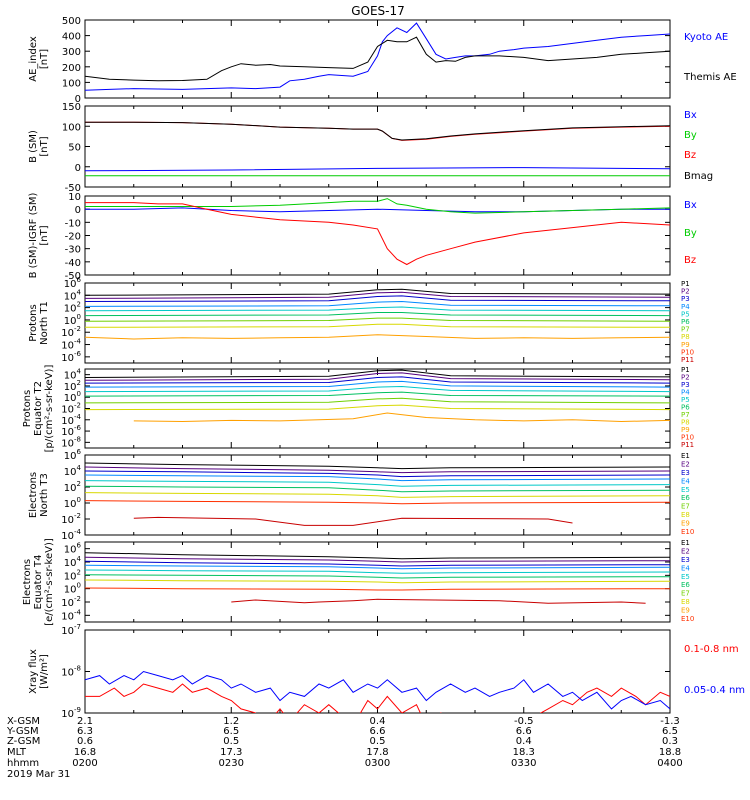 This screenshot has height=800, width=750. Describe the element at coordinates (23, 741) in the screenshot. I see `x-axis-row-label: Z-GSM` at that location.